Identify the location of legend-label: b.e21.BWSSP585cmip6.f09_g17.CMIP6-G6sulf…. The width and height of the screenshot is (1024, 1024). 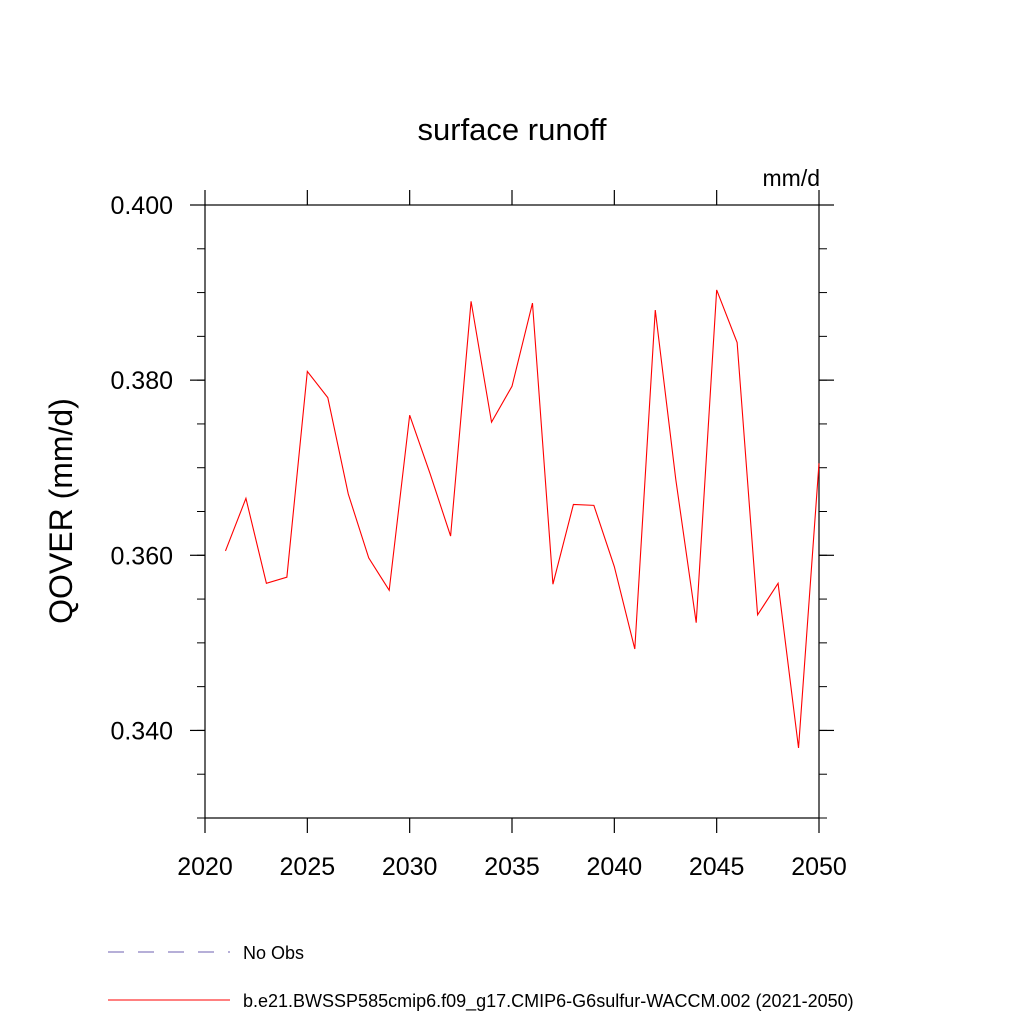
(548, 1001).